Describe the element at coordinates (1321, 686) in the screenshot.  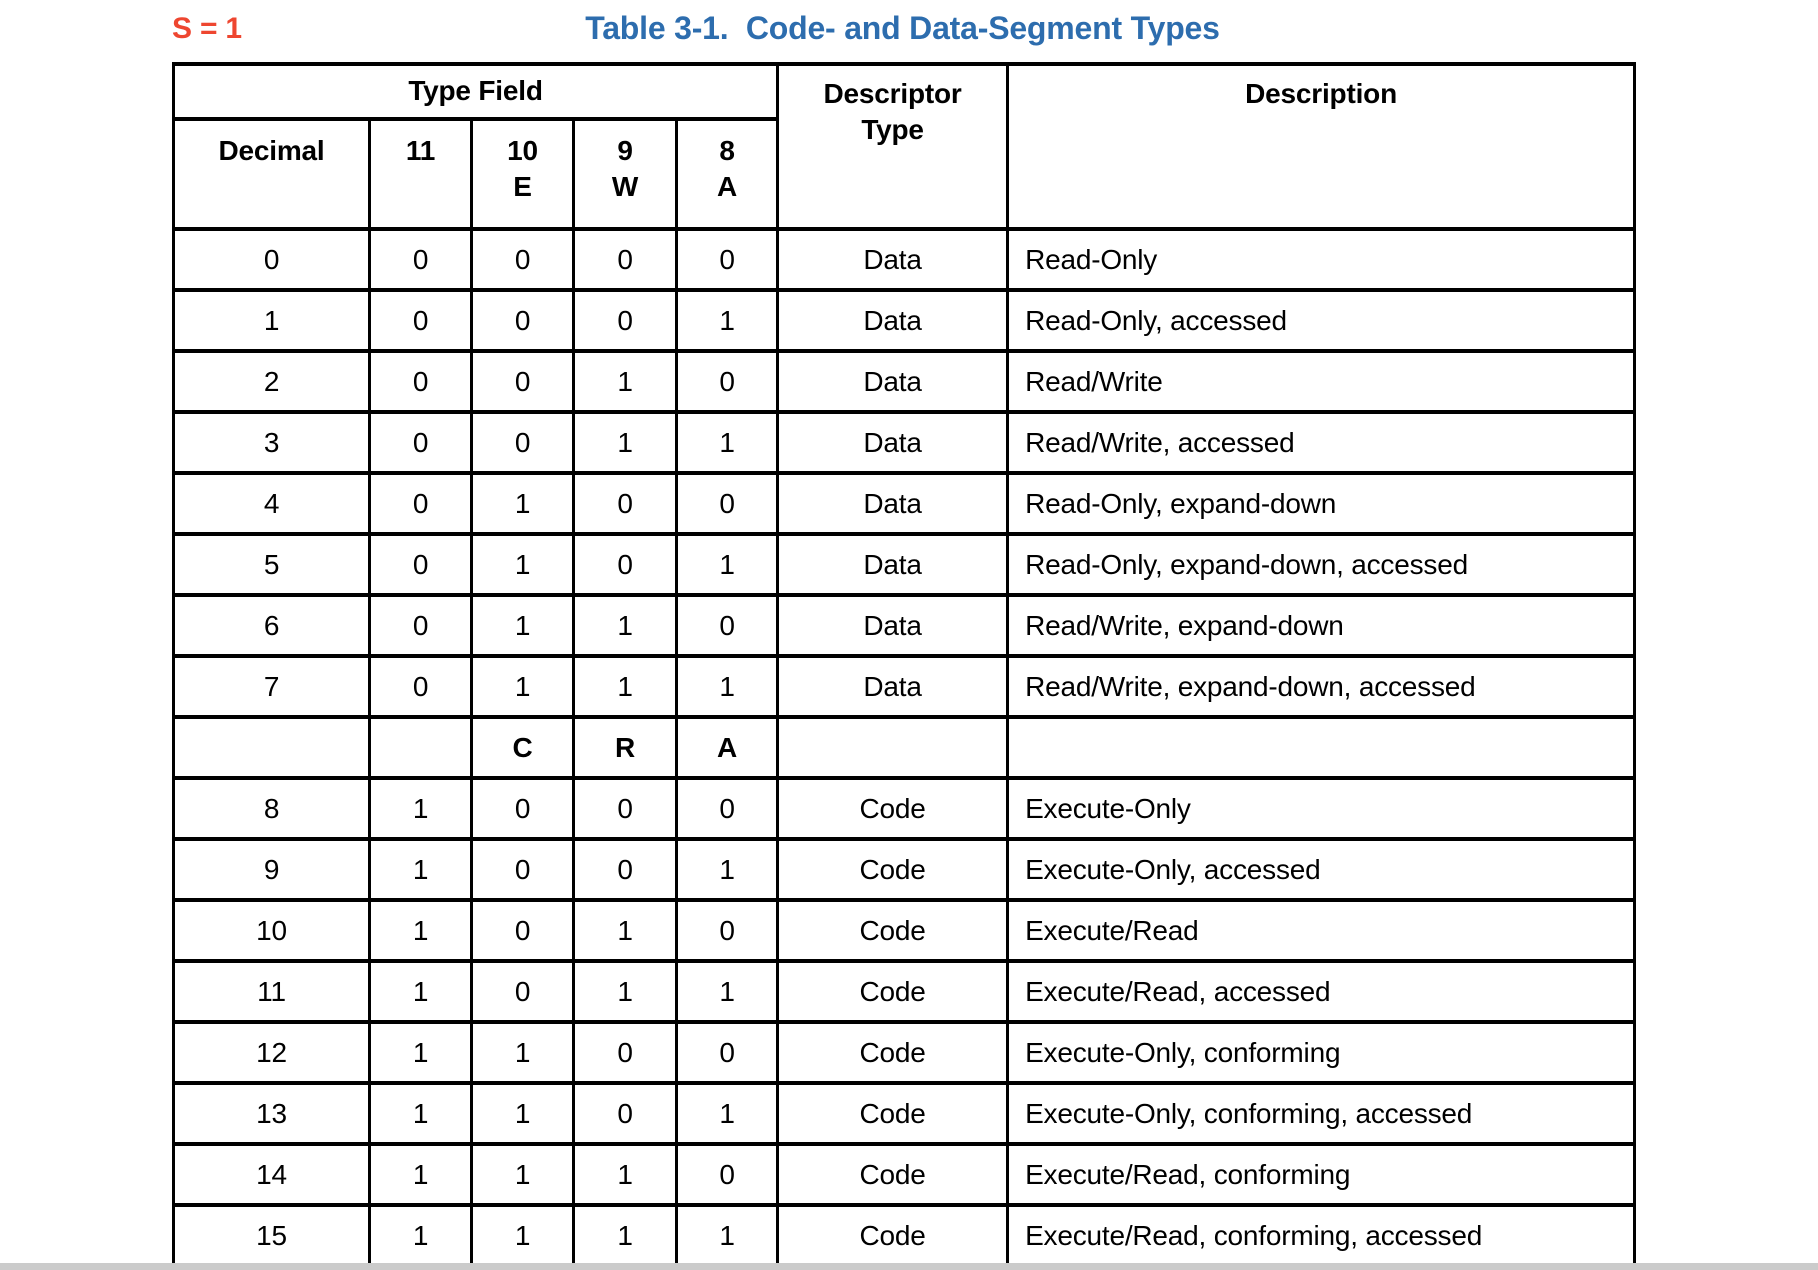
I see `description-cell: Read/Write, expand-down, accessed` at that location.